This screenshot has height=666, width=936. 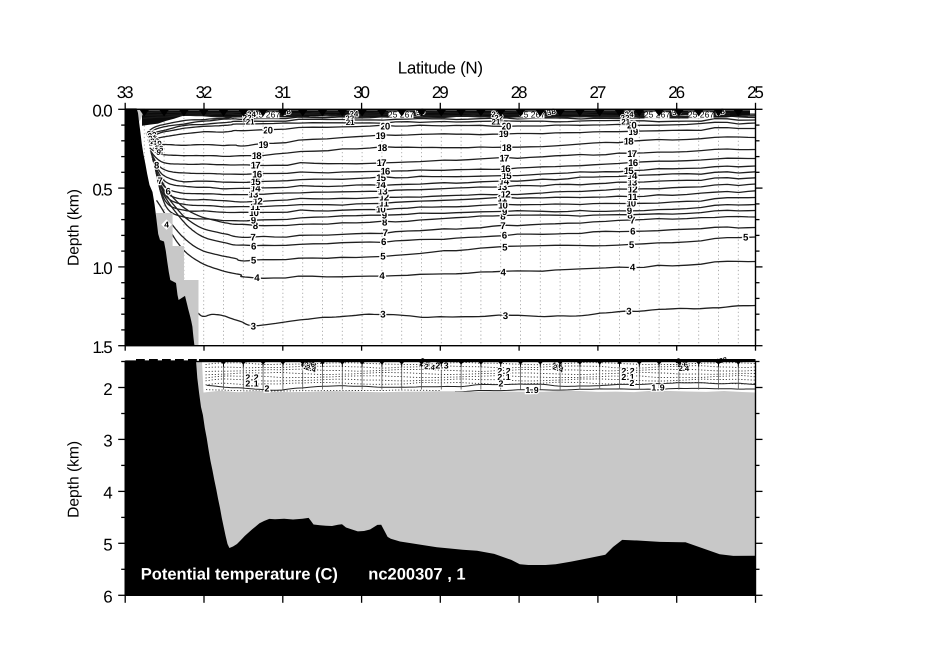 What do you see at coordinates (102, 189) in the screenshot?
I see `svg-text: 0.5` at bounding box center [102, 189].